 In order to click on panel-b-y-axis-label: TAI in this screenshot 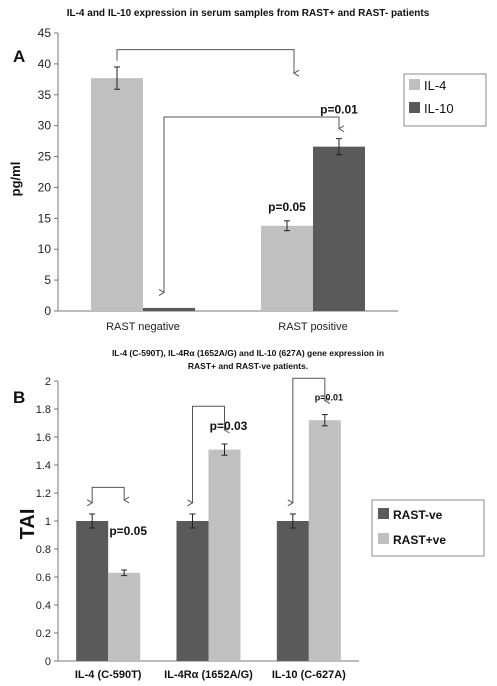, I will do `click(28, 524)`.